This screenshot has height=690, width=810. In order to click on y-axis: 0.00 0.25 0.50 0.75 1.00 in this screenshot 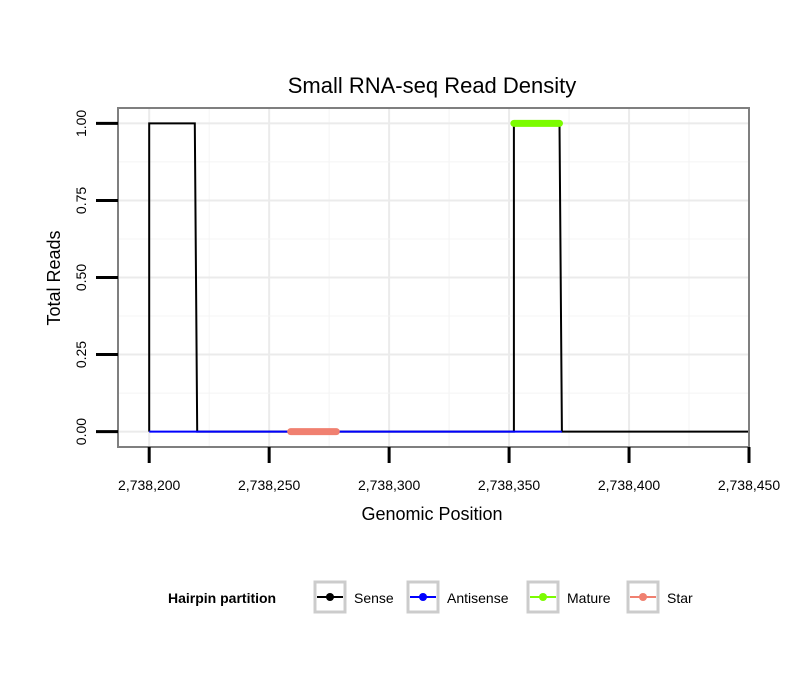, I will do `click(95, 277)`.